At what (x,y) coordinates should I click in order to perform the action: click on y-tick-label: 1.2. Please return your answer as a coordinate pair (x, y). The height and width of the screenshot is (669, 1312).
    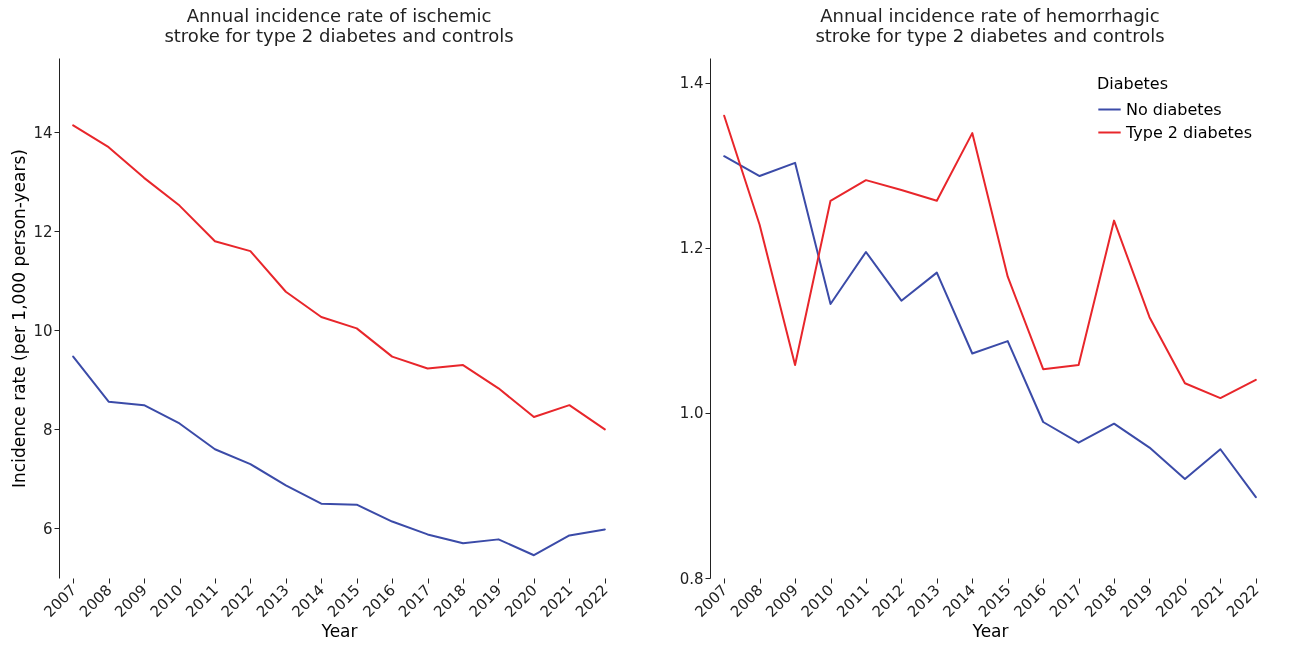
    Looking at the image, I should click on (691, 248).